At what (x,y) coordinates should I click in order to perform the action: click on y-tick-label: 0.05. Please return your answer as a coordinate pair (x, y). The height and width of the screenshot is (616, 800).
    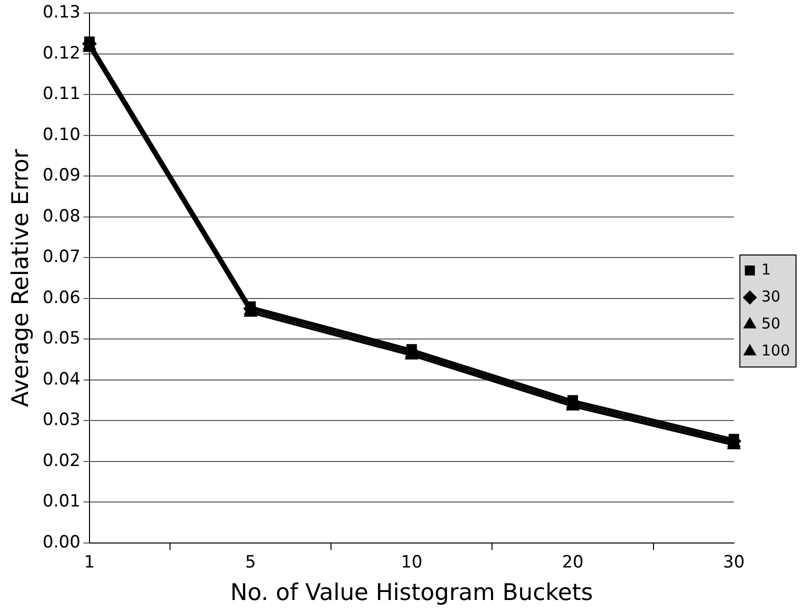
    Looking at the image, I should click on (61, 338).